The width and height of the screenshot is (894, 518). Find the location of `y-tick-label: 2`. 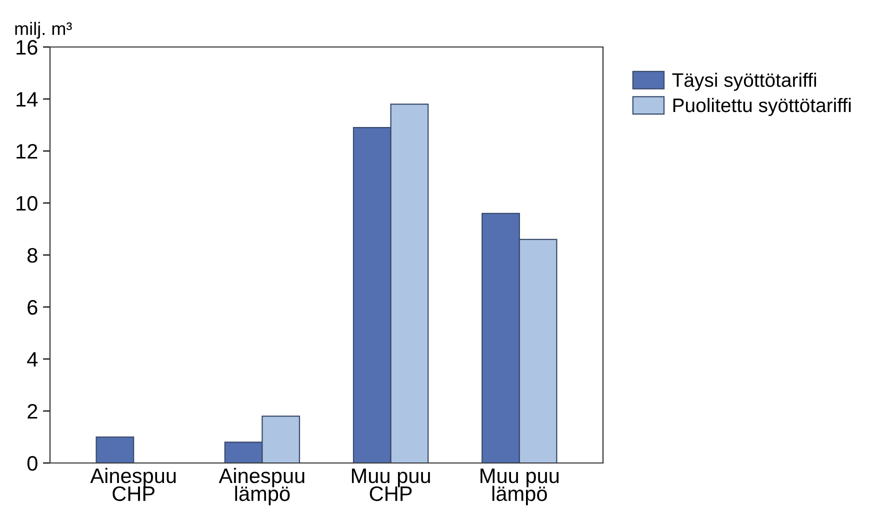

y-tick-label: 2 is located at coordinates (33, 411).